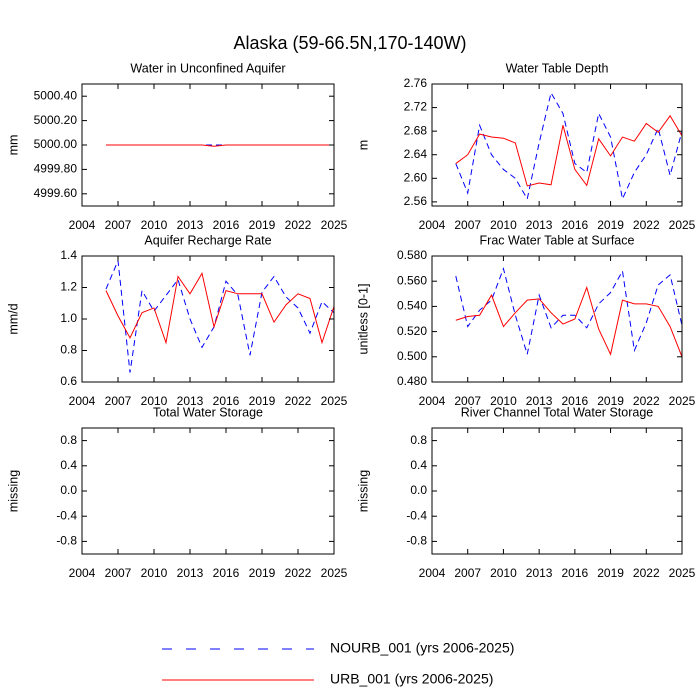 This screenshot has height=700, width=700. I want to click on y-axis-label: mm/d, so click(13, 318).